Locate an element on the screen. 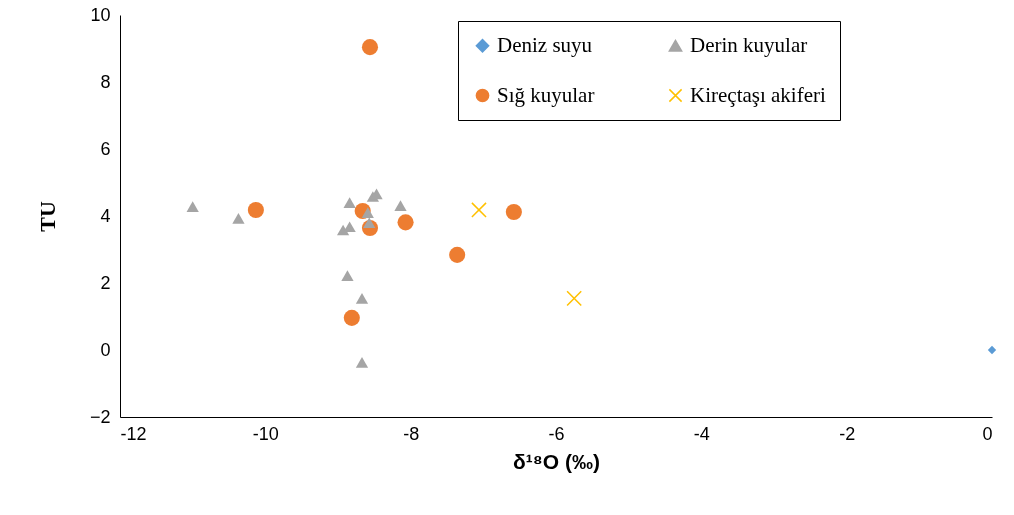 The height and width of the screenshot is (515, 1014). y-tick-label: 0 is located at coordinates (105, 349).